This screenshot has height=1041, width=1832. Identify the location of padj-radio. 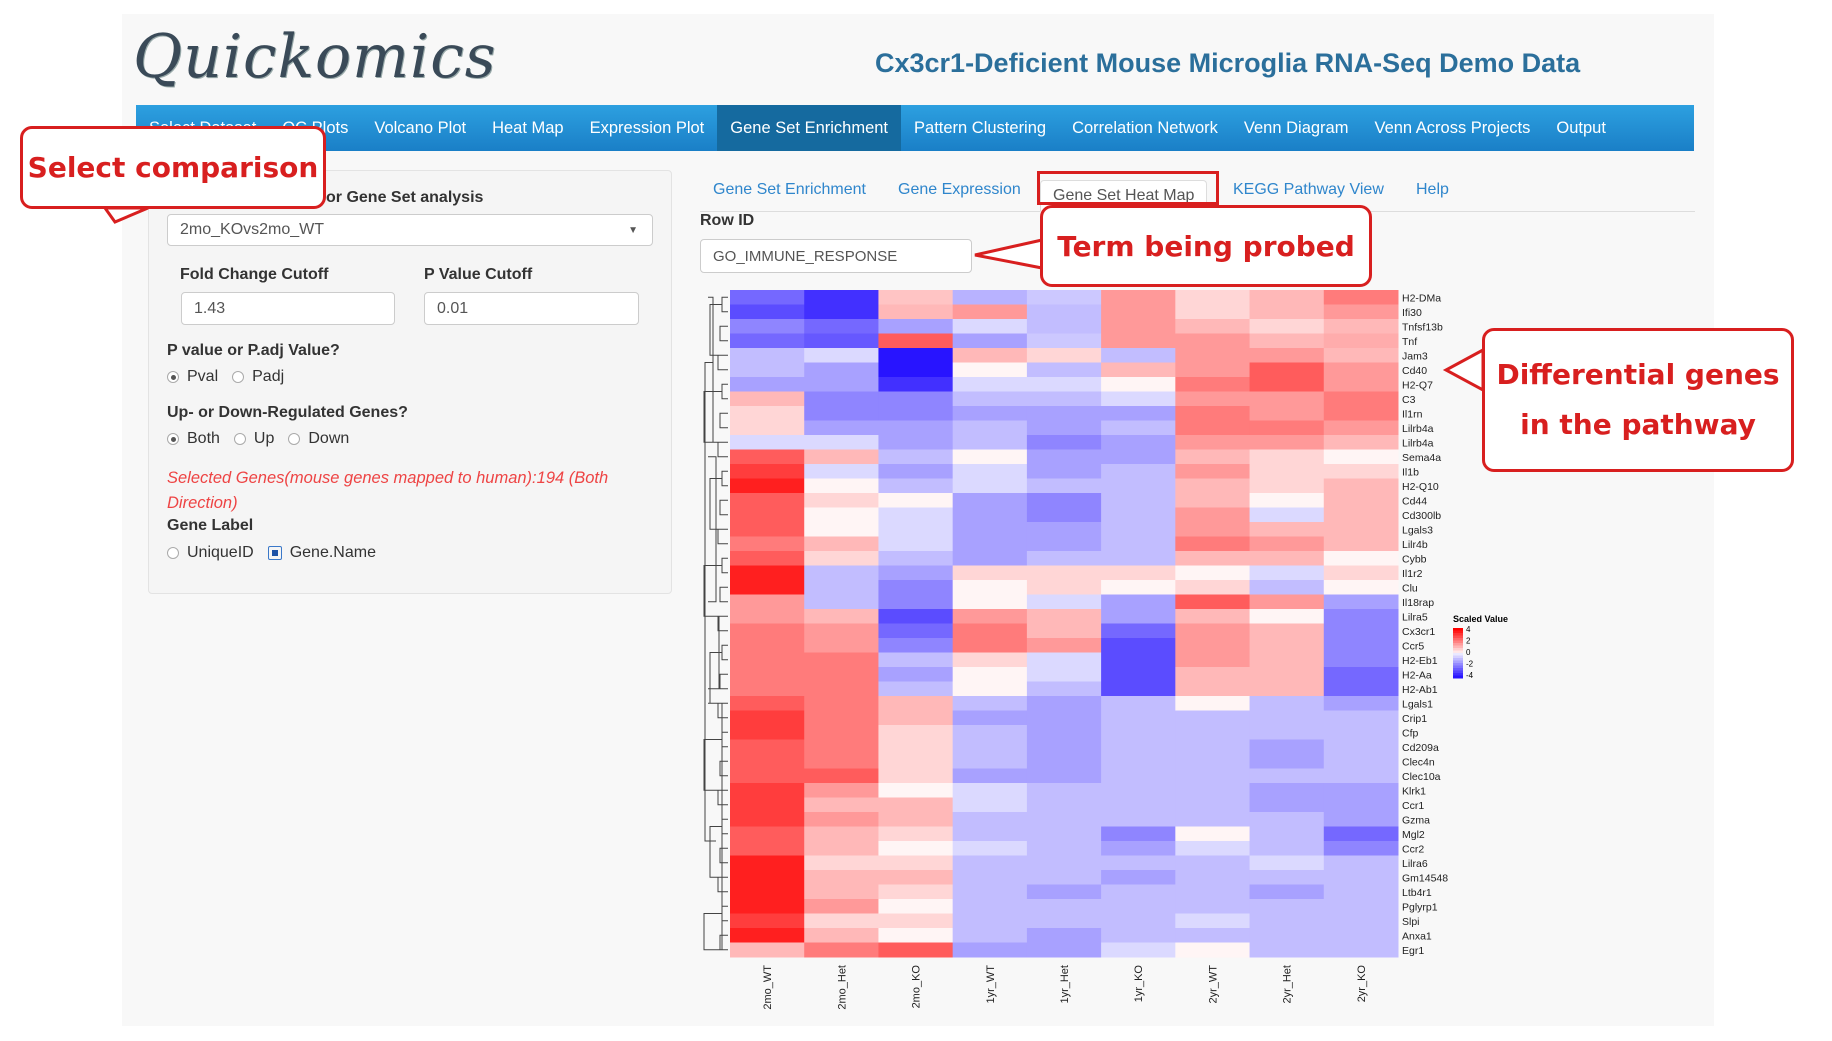
(238, 377).